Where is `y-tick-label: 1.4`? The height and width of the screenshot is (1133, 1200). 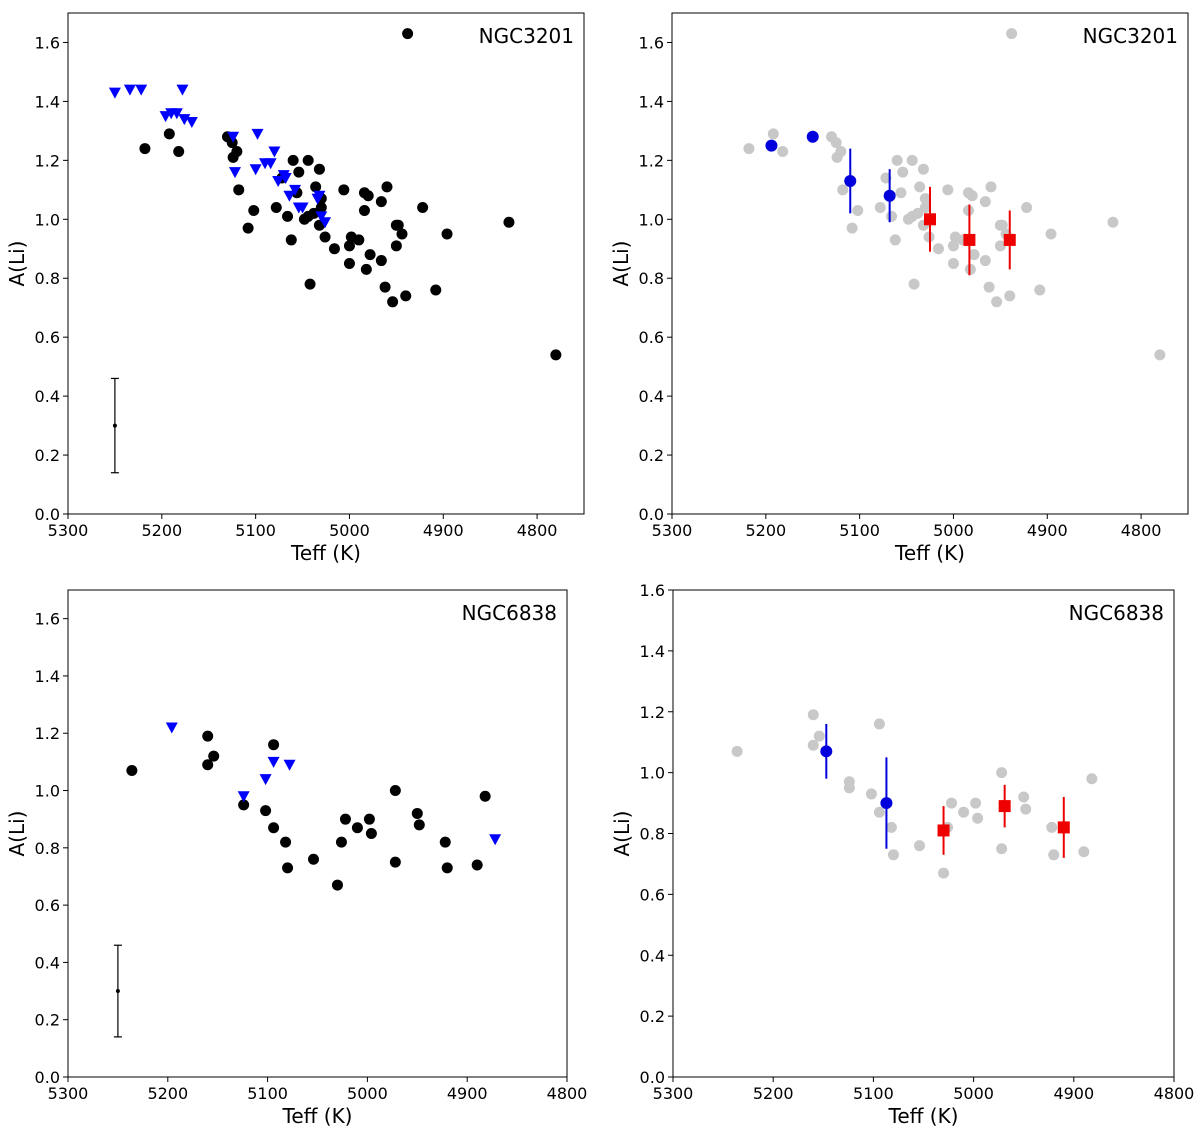 y-tick-label: 1.4 is located at coordinates (47, 676).